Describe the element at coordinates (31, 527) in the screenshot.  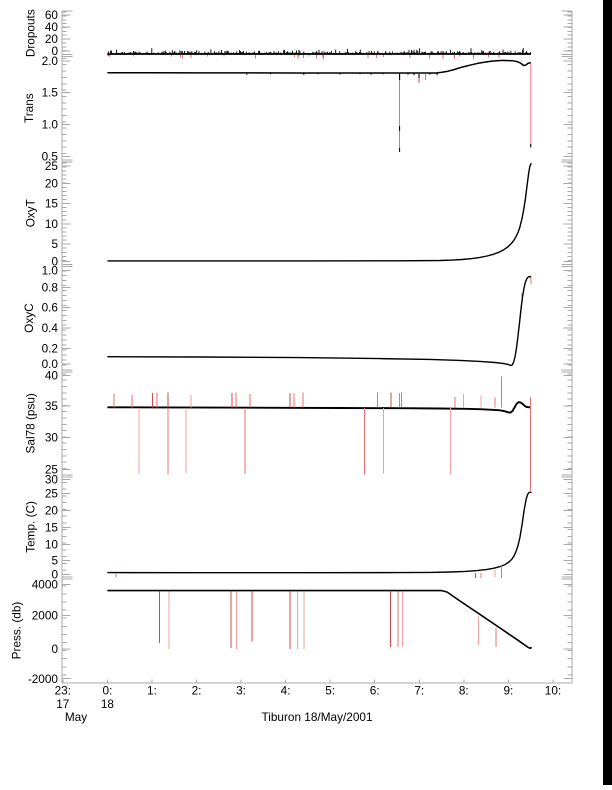
I see `svg-text: Temp. (C)` at that location.